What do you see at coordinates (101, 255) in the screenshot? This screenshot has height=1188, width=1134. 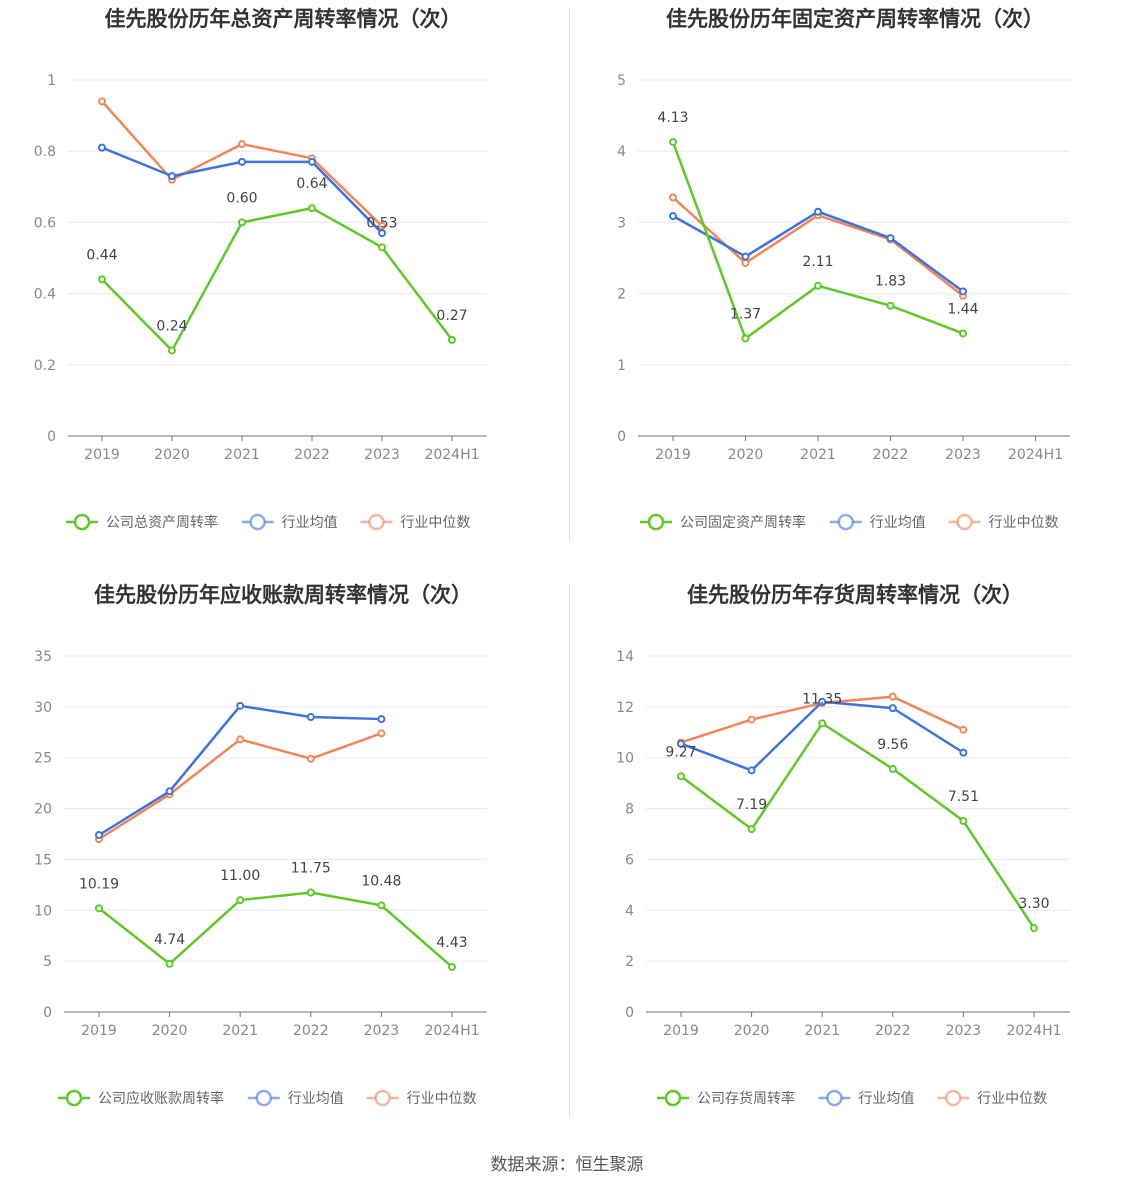 I see `data-label: 0.44` at bounding box center [101, 255].